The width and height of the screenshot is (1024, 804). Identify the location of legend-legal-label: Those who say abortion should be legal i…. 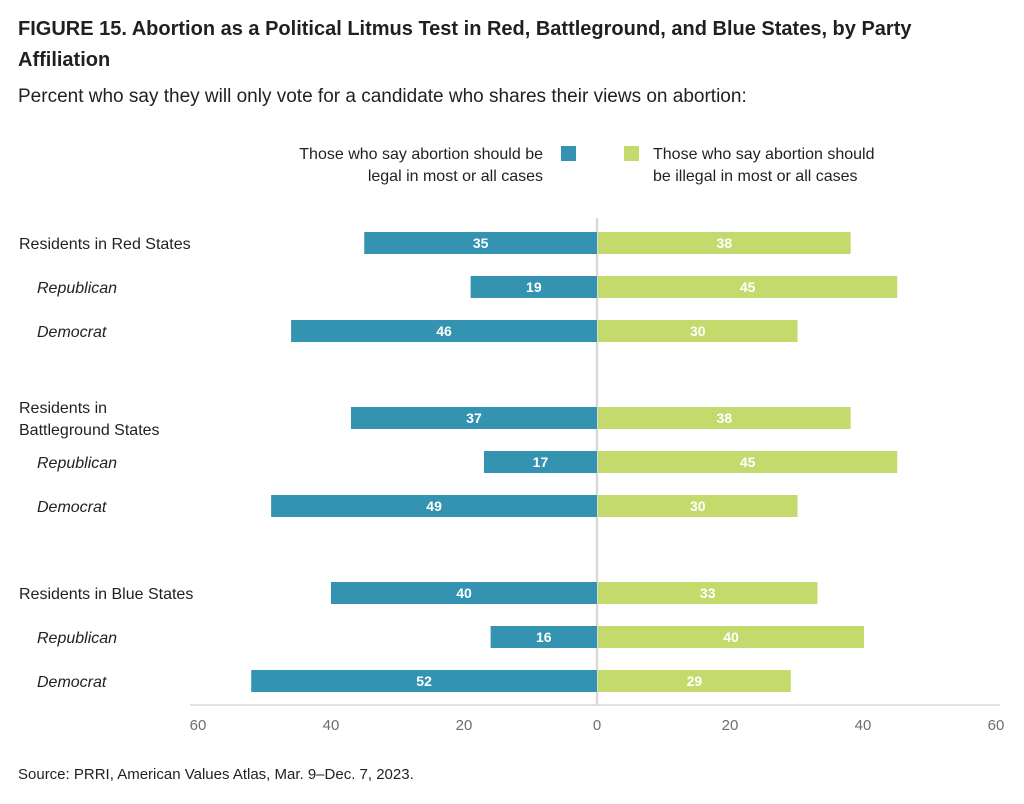
(421, 166).